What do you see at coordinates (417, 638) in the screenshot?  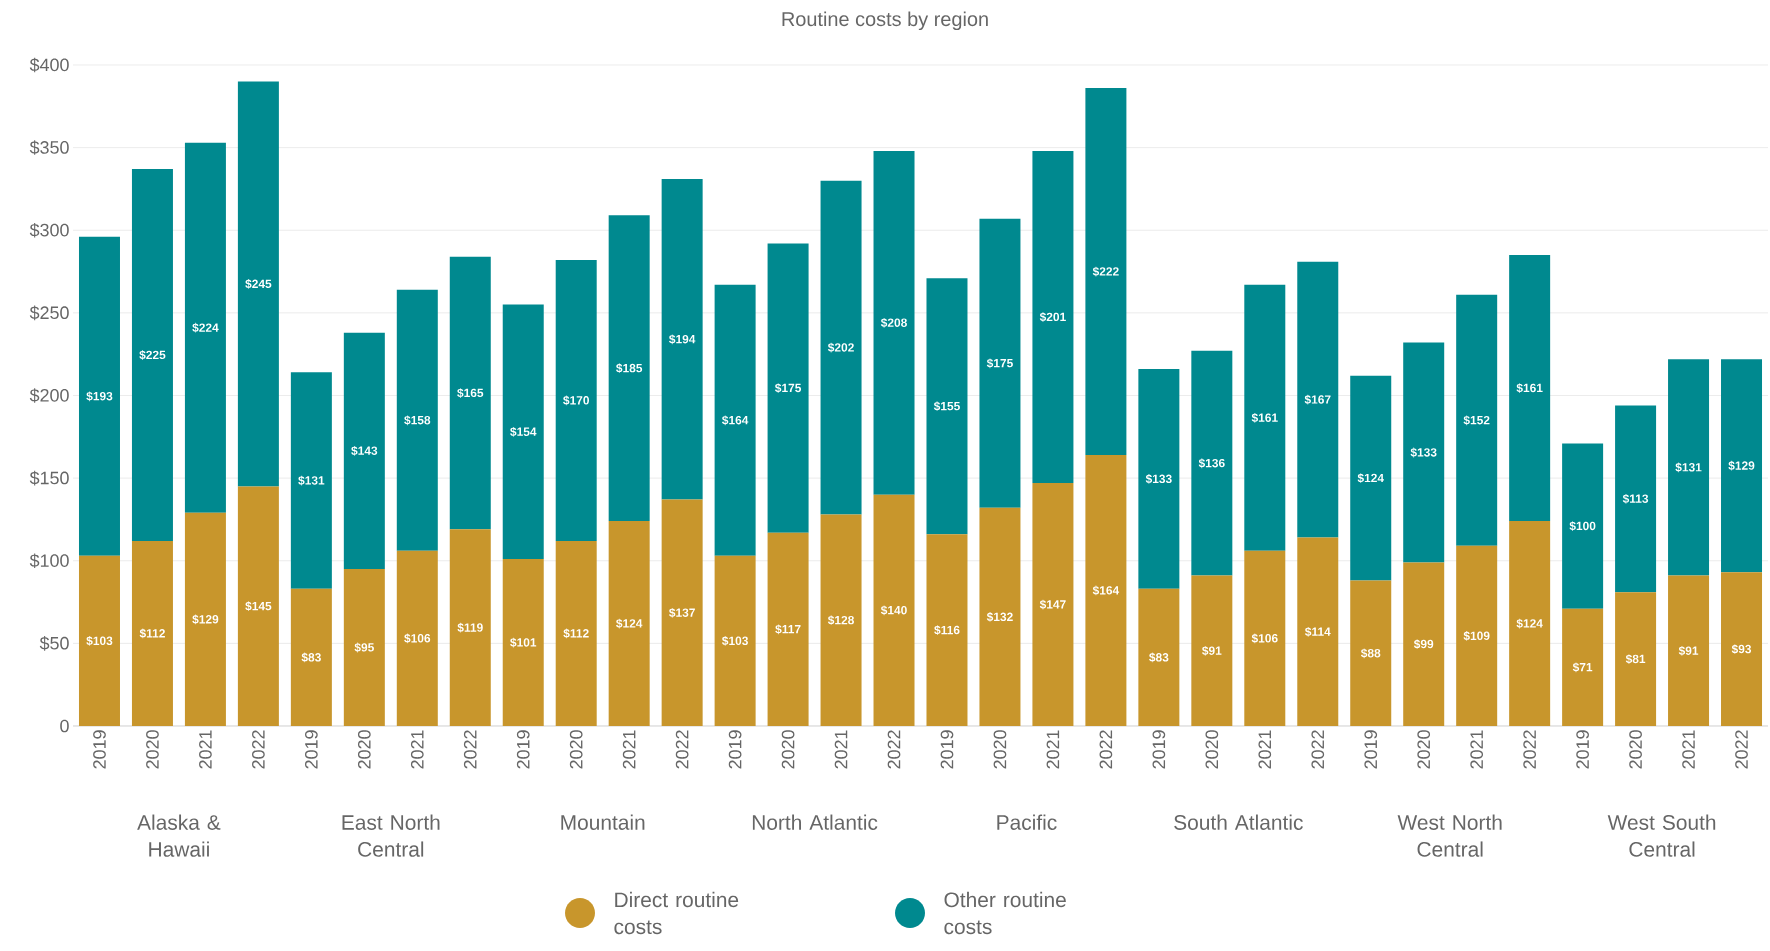 I see `data-label: $106` at bounding box center [417, 638].